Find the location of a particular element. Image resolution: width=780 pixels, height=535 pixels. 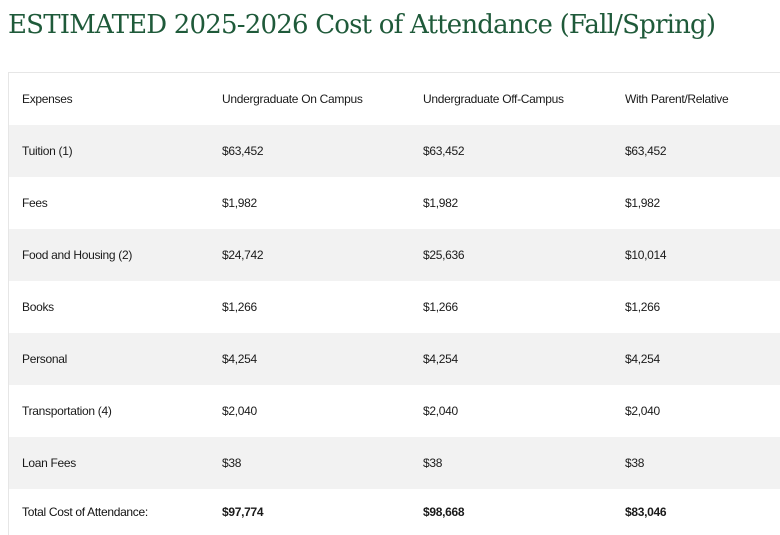

total-off-campus-value: $98,668 is located at coordinates (511, 512).